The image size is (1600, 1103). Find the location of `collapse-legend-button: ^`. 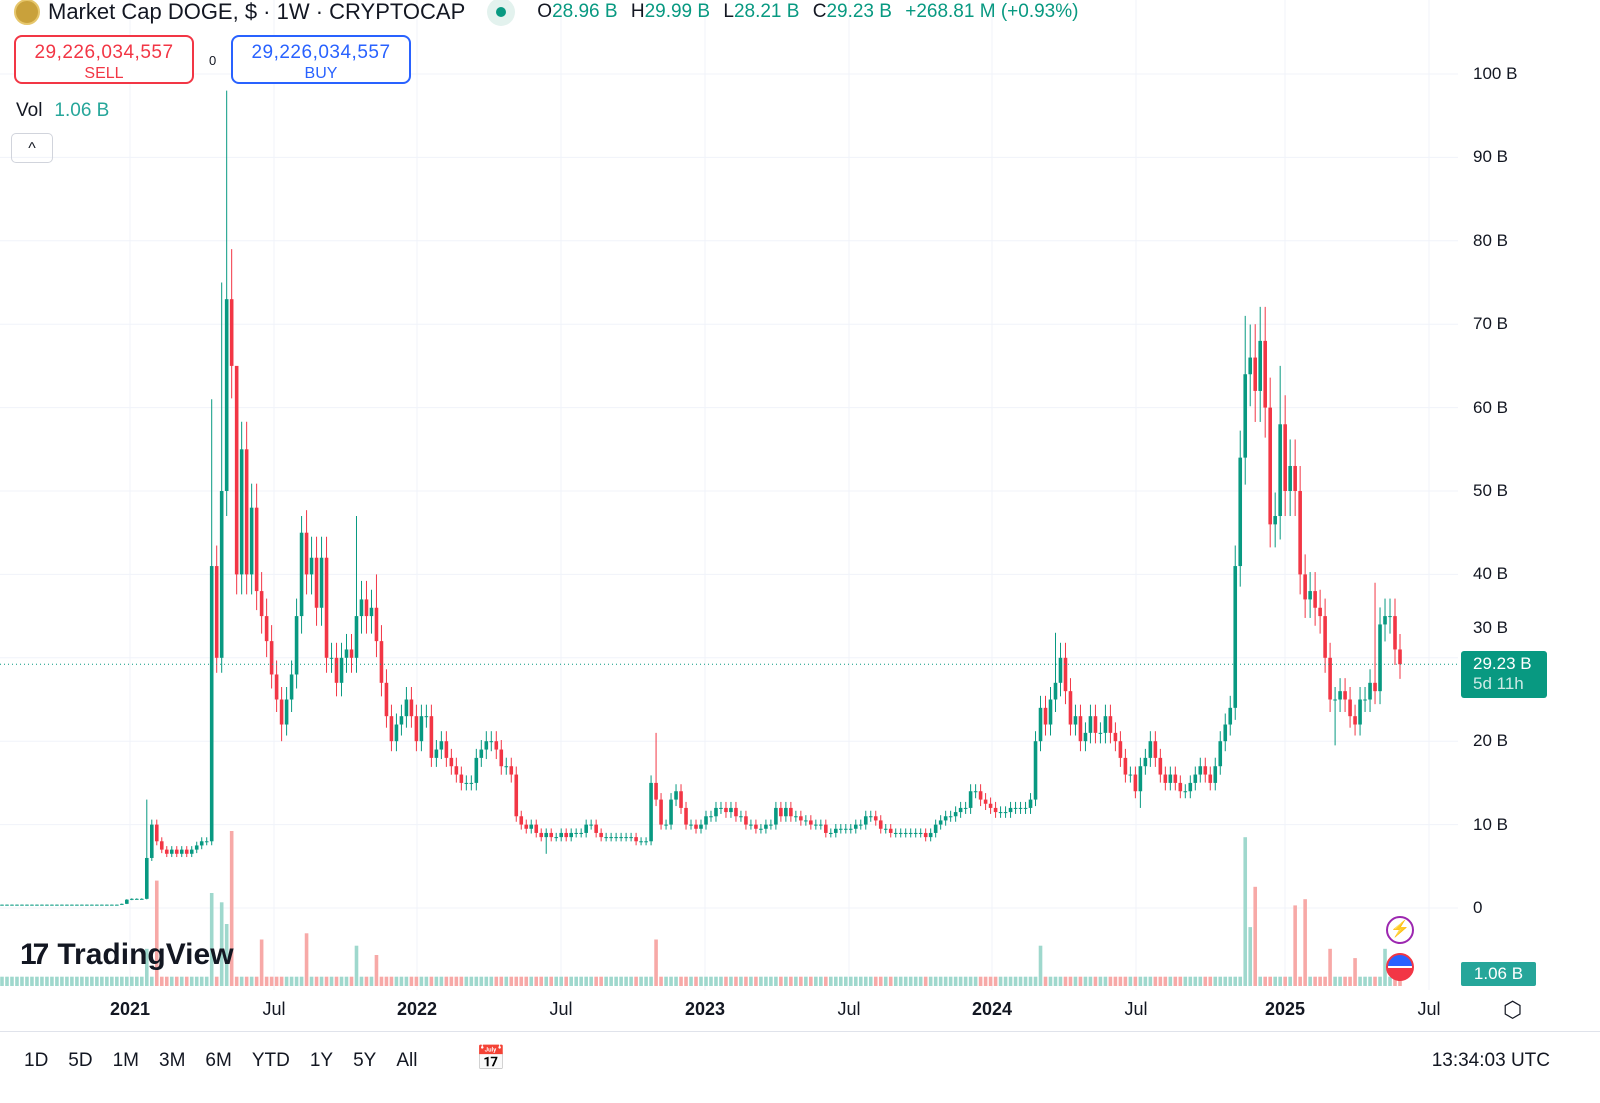

collapse-legend-button: ^ is located at coordinates (32, 148).